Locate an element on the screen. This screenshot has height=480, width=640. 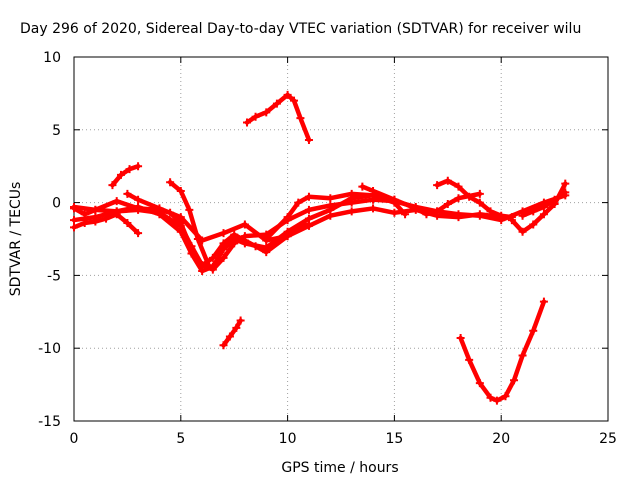
series-arc-h is located at coordinates (232, 333).